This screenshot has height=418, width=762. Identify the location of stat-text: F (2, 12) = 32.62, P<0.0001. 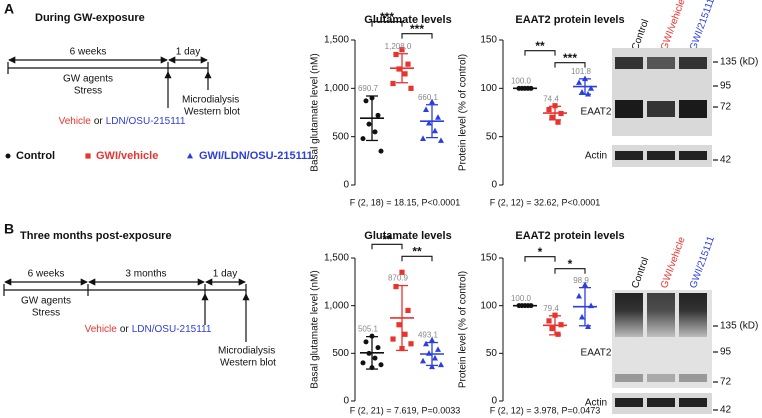
(545, 202).